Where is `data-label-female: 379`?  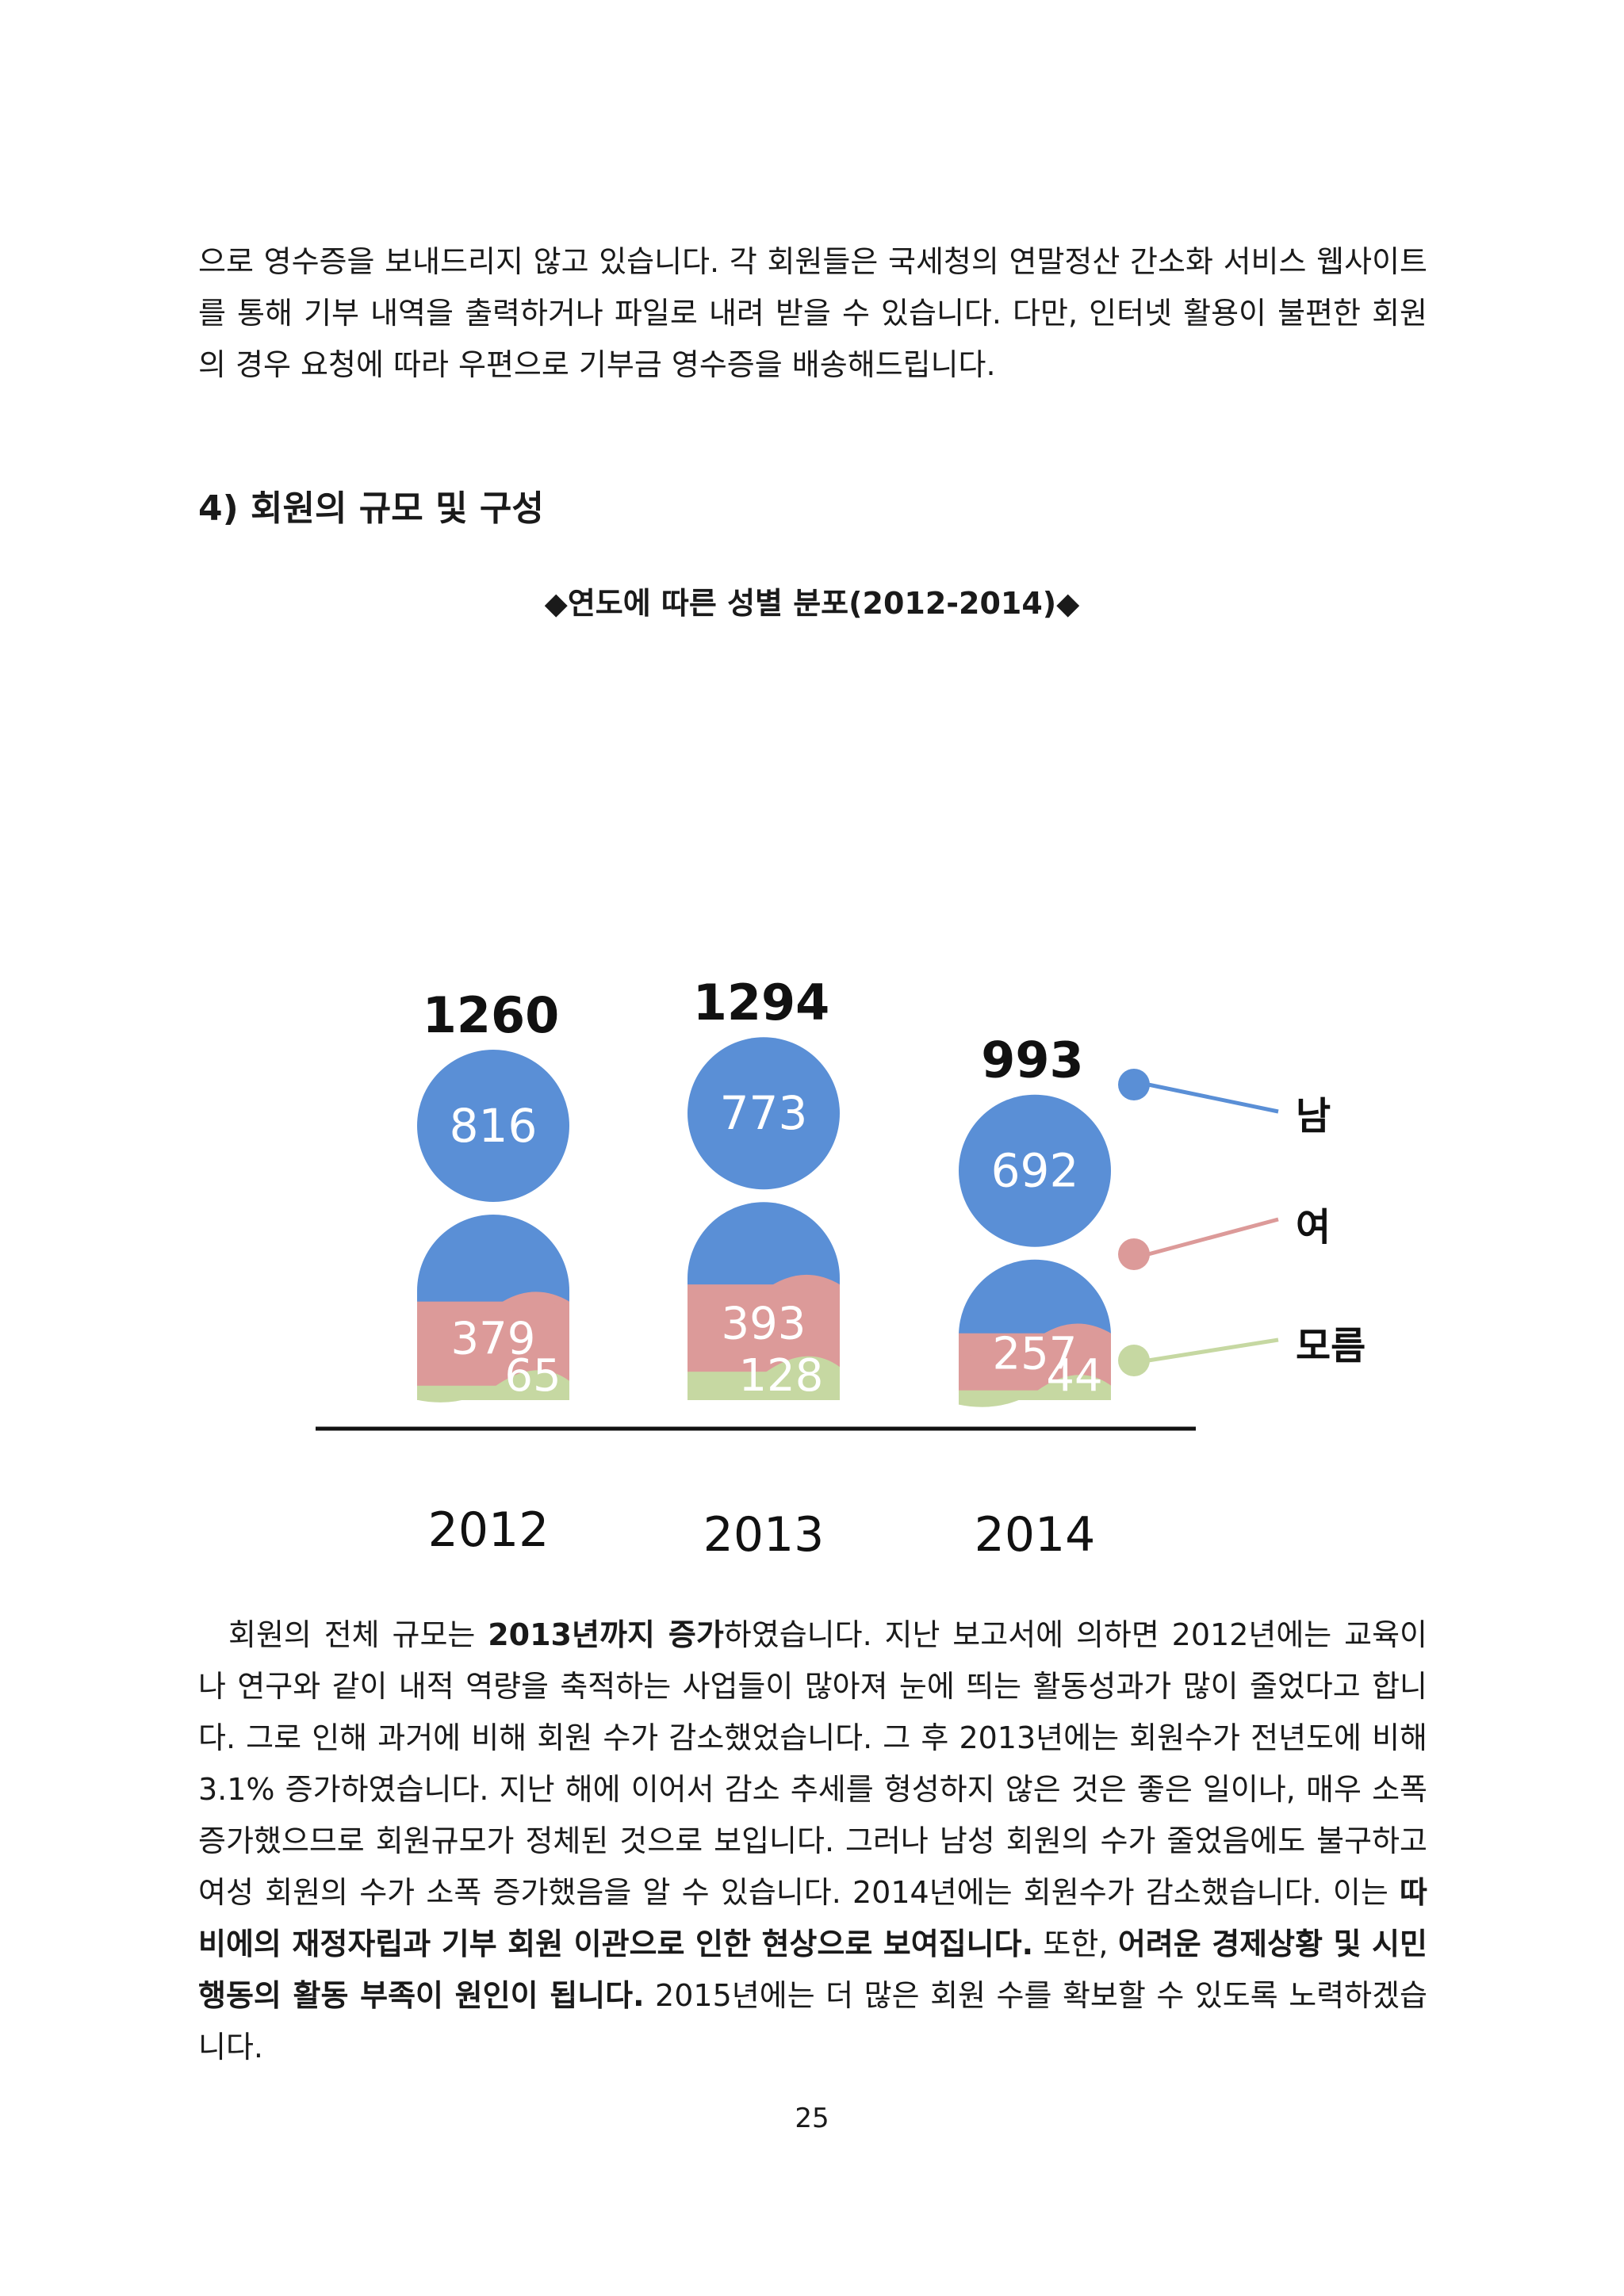
data-label-female: 379 is located at coordinates (493, 1338).